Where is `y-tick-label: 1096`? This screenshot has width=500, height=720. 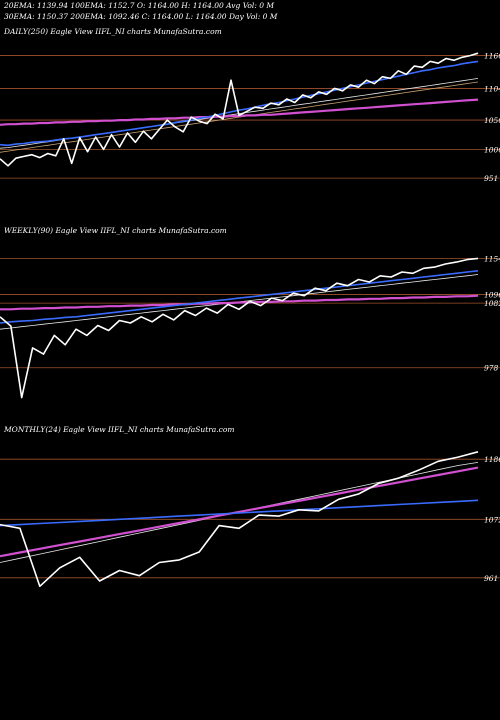 y-tick-label: 1096 is located at coordinates (492, 294).